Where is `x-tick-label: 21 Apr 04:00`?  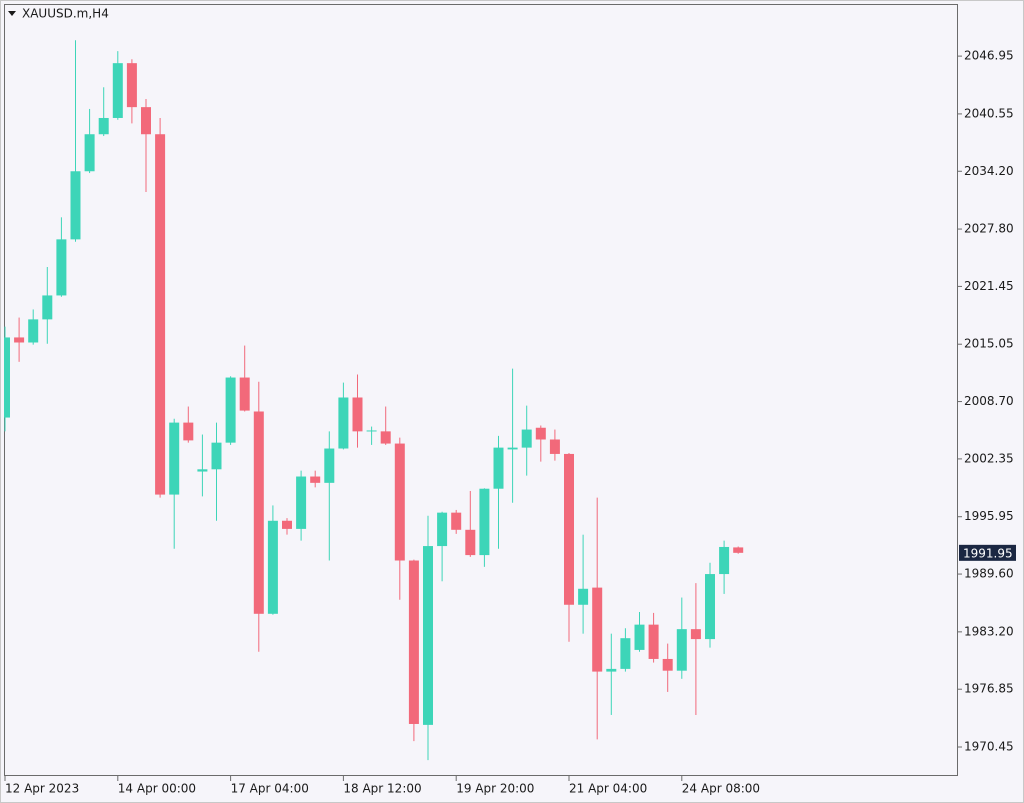 x-tick-label: 21 Apr 04:00 is located at coordinates (608, 789).